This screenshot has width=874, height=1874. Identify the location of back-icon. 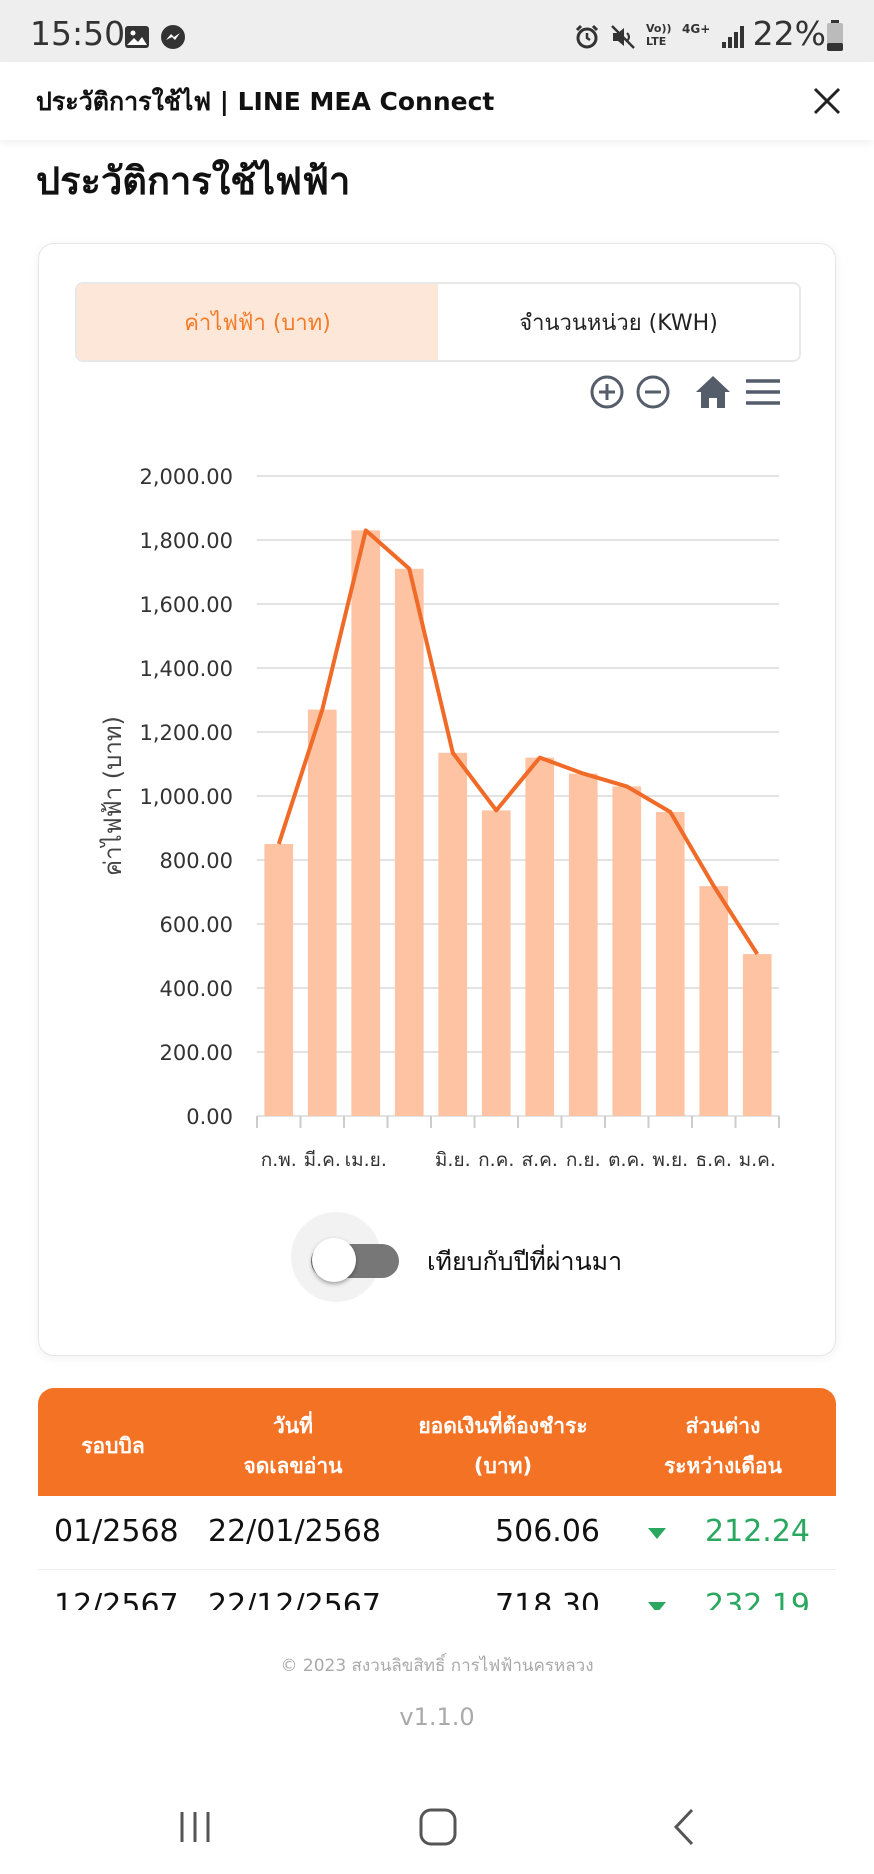
(685, 1827).